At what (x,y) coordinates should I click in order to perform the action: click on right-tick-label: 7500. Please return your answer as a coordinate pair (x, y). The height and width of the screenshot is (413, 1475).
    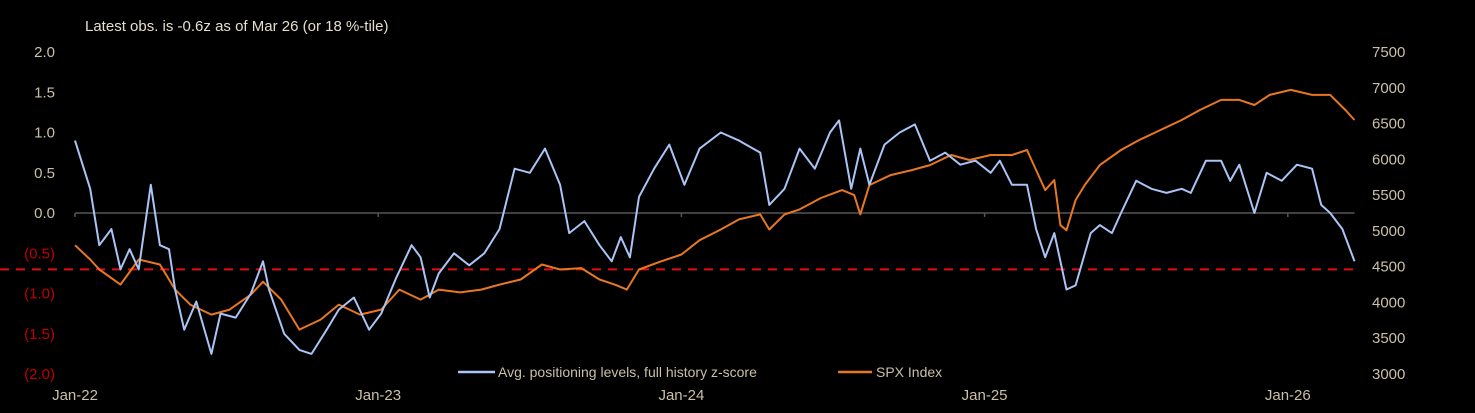
    Looking at the image, I should click on (1388, 52).